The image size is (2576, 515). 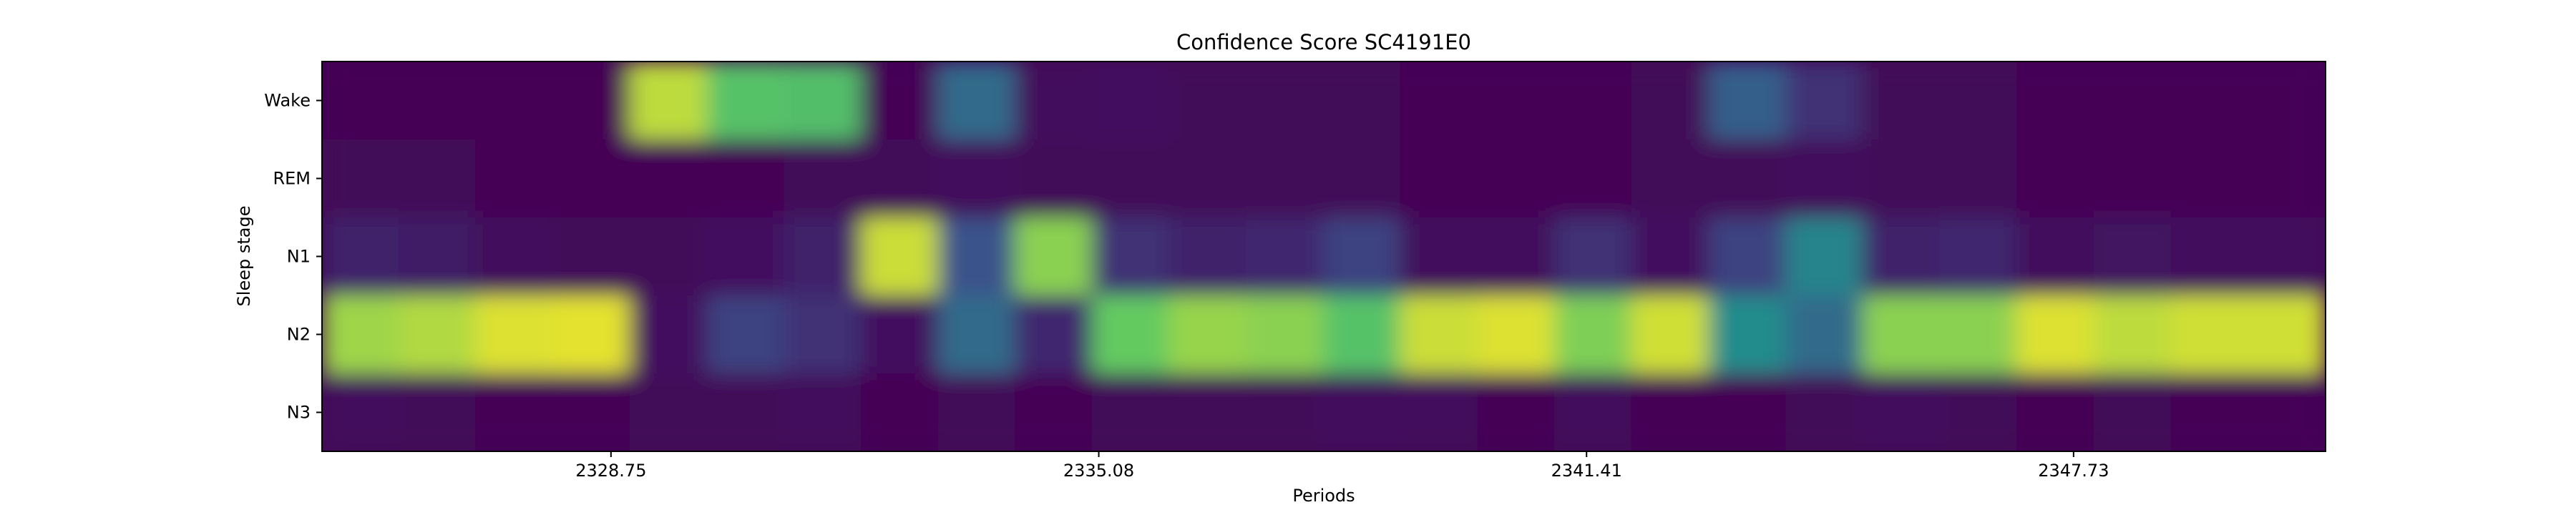 I want to click on x-tick-label: 2341.41, so click(x=1586, y=471).